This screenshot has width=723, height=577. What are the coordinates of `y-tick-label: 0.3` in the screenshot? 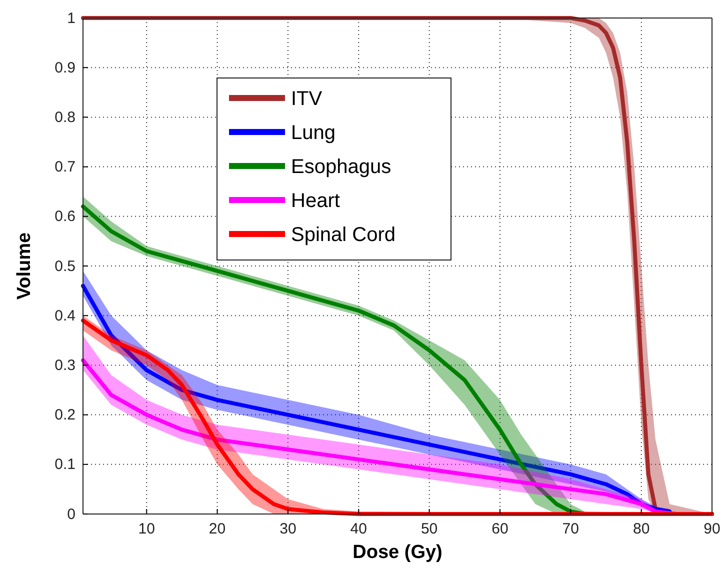 It's located at (65, 365).